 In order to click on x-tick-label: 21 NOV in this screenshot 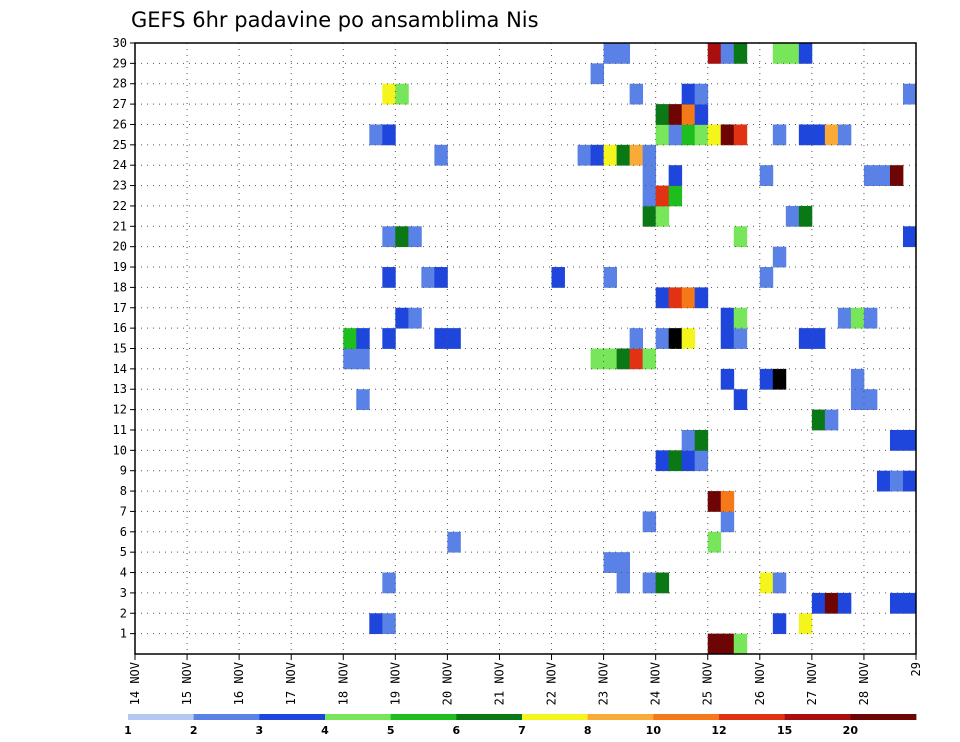, I will do `click(499, 683)`.